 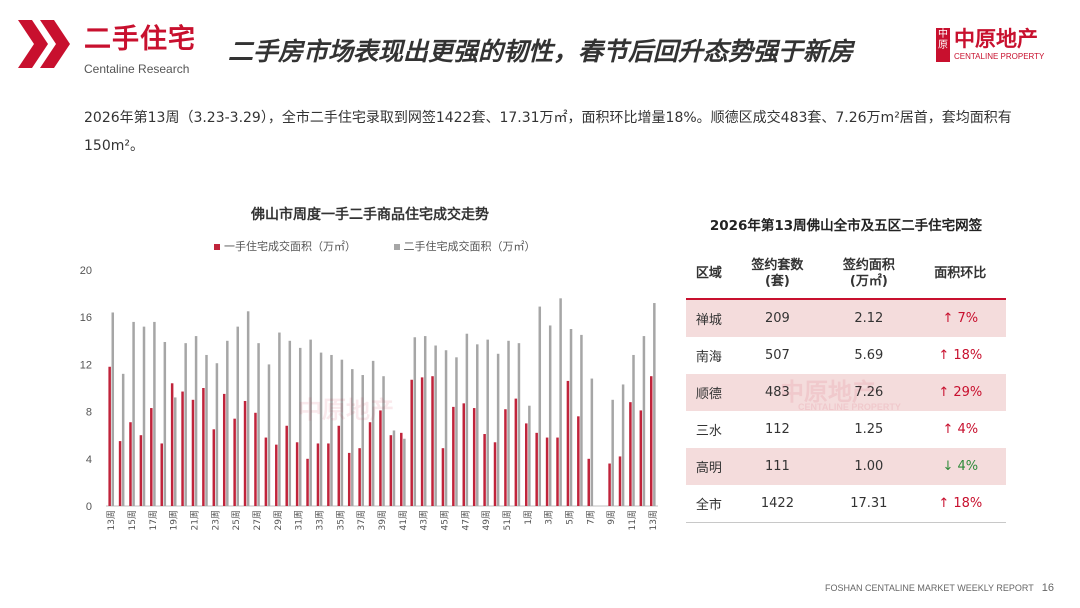 What do you see at coordinates (195, 520) in the screenshot?
I see `x-tick-label: 21周` at bounding box center [195, 520].